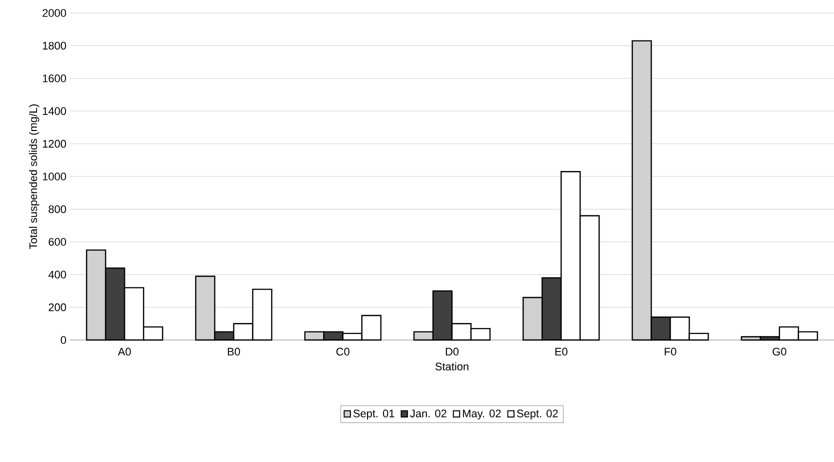 This screenshot has width=834, height=462. I want to click on y-tick-label: 600, so click(57, 242).